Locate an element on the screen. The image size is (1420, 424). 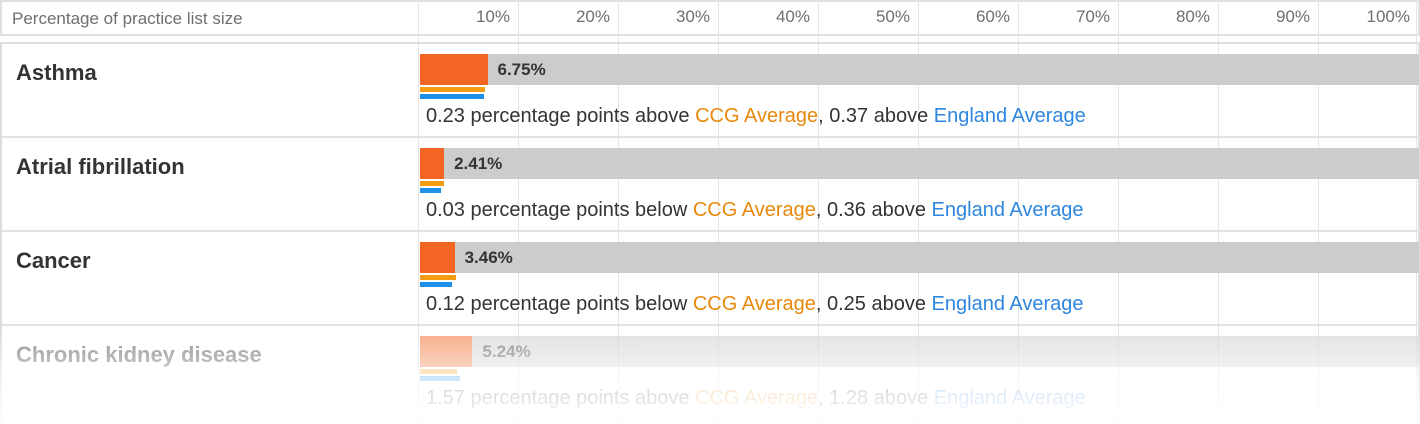
comparison-prefix: 0.23 percentage points above is located at coordinates (561, 116).